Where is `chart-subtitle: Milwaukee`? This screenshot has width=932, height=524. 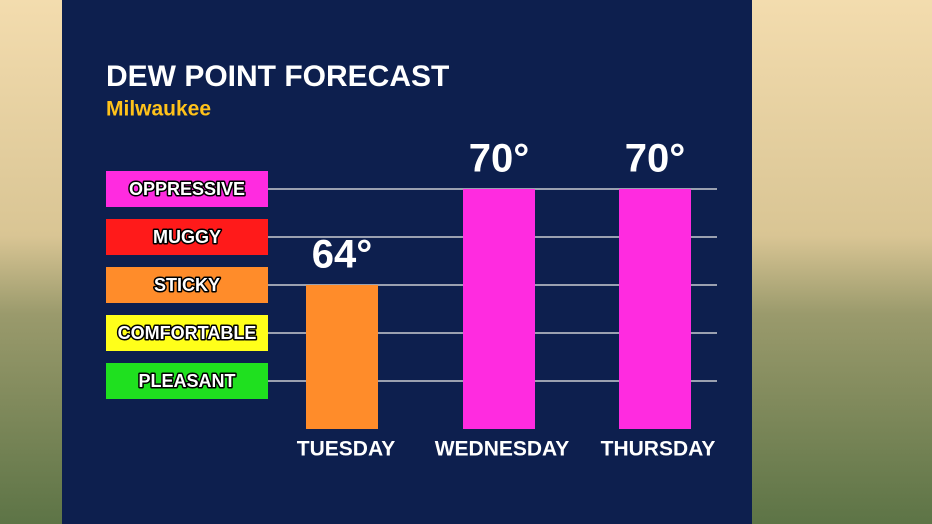
chart-subtitle: Milwaukee is located at coordinates (158, 109).